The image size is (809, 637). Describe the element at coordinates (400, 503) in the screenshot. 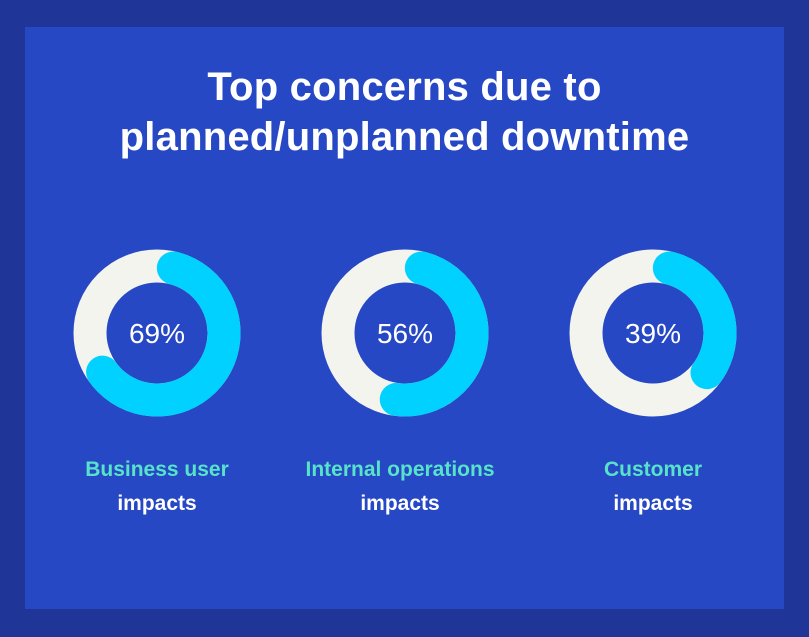

I see `category-label-internal-operations-line-2: impacts` at that location.